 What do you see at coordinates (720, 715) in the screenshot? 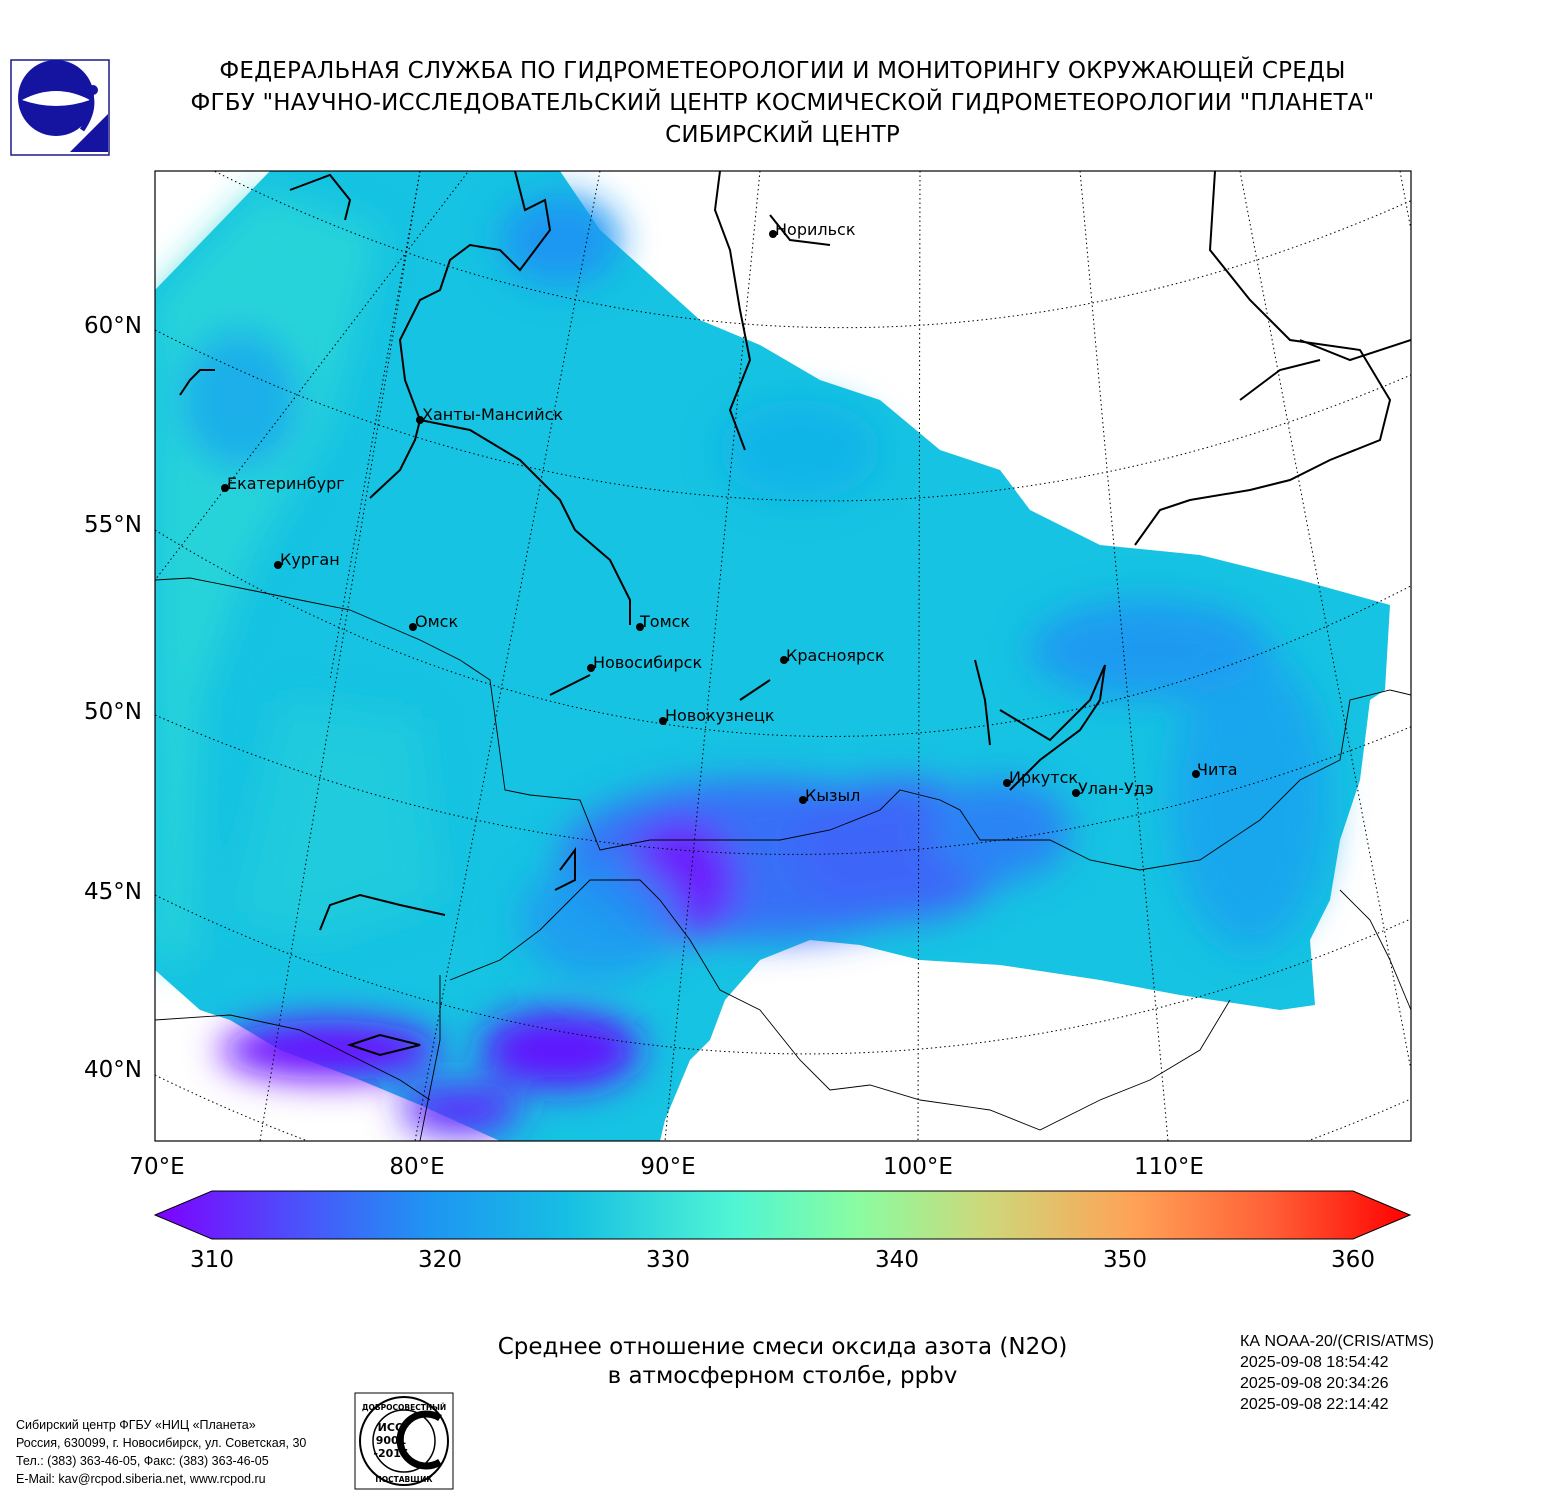
I see `city-label: Новокузнецк` at bounding box center [720, 715].